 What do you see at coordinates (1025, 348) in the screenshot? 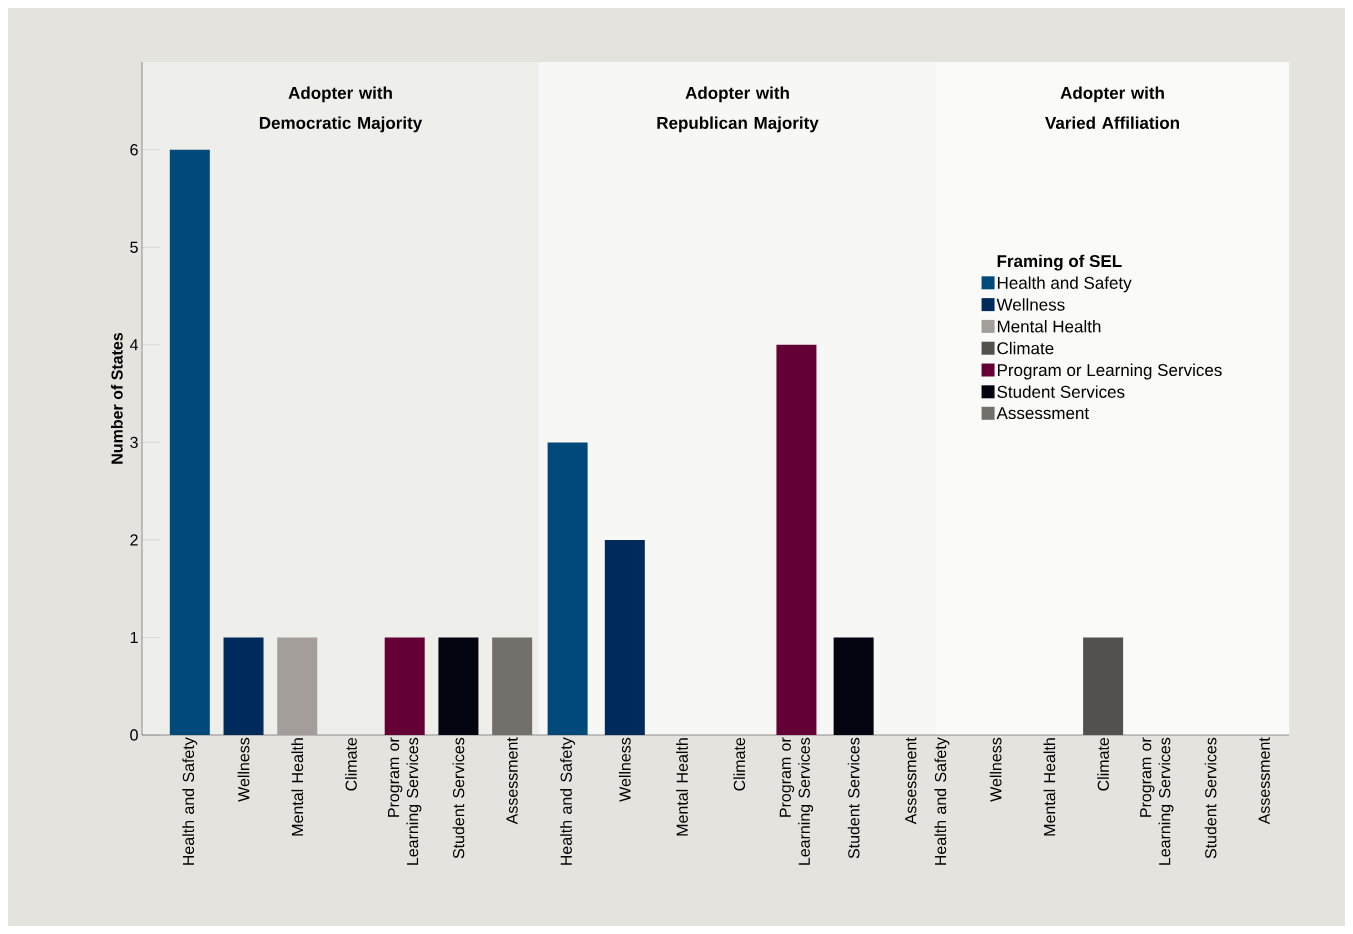
I see `legend-label: Climate` at bounding box center [1025, 348].